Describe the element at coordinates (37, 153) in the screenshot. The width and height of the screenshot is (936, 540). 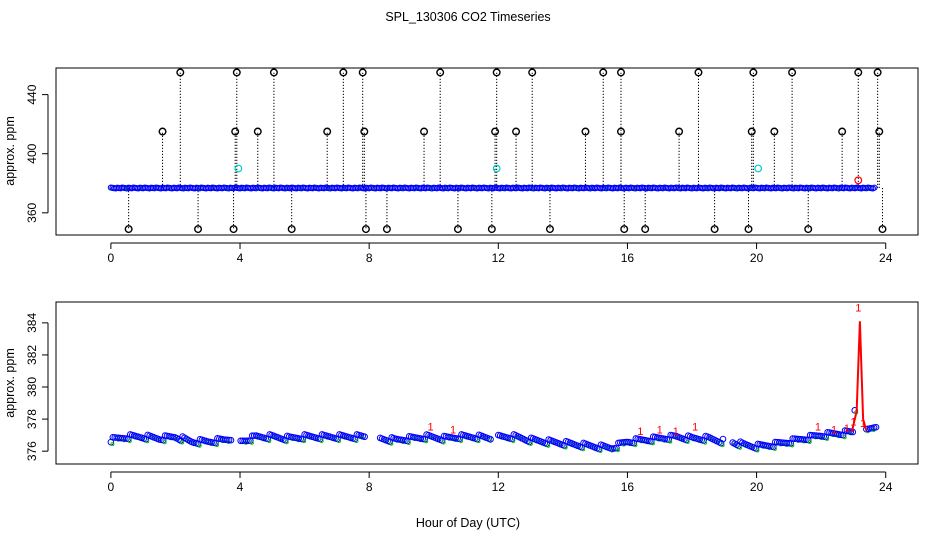
I see `top-y-axis: 360 400 440` at that location.